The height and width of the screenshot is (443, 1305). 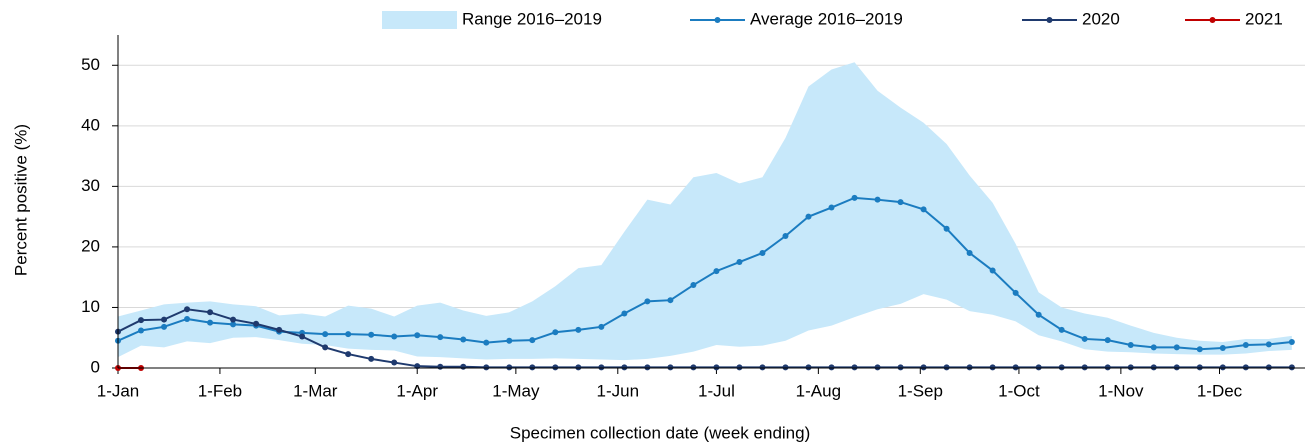 I want to click on x-tick-label: 1-Apr, so click(x=417, y=390).